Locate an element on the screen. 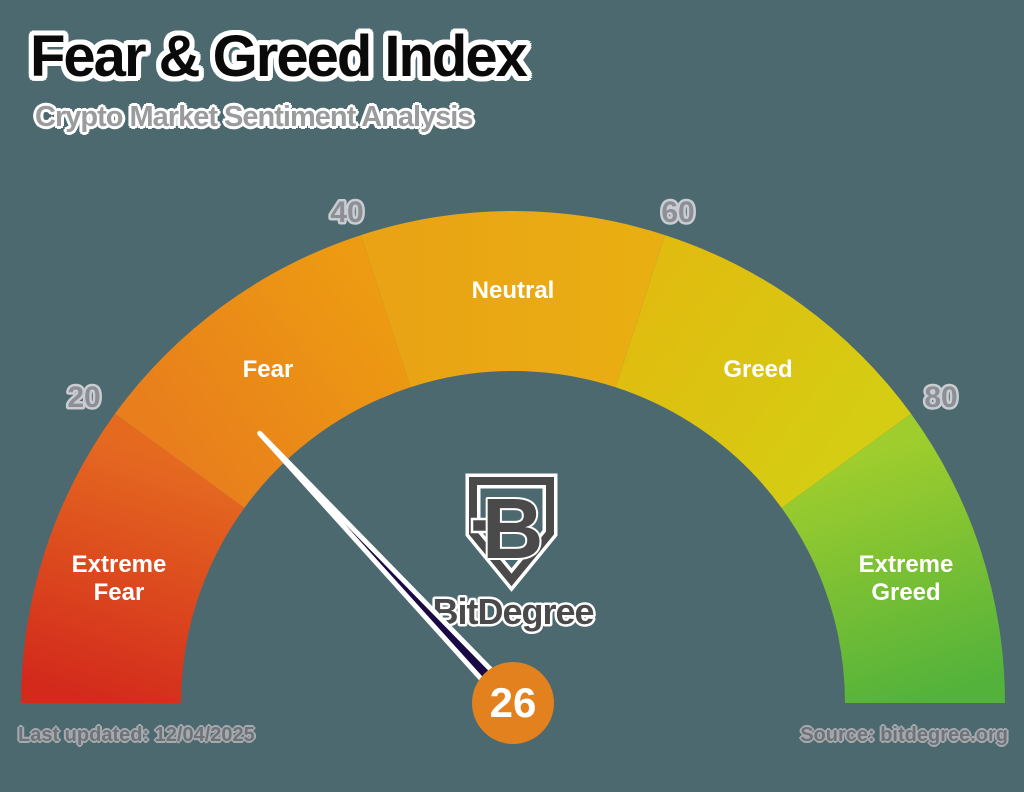 The width and height of the screenshot is (1024, 792). tick-label-80: 80 is located at coordinates (940, 397).